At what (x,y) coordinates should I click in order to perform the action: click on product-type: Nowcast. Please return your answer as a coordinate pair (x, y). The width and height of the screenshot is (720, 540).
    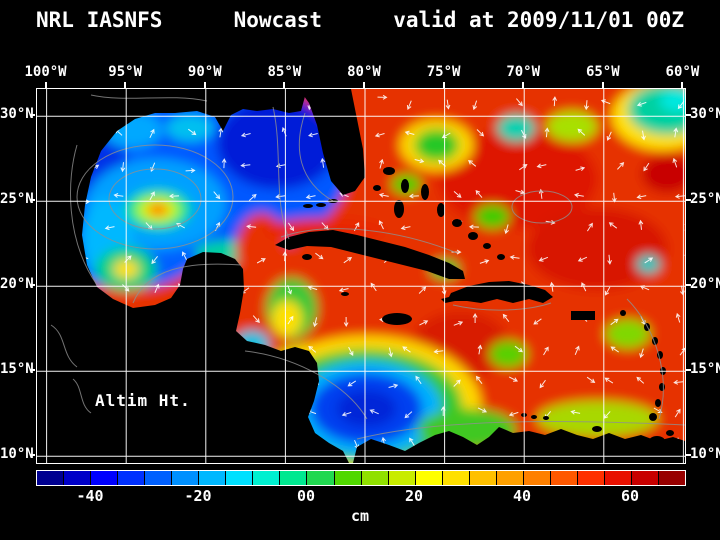
    Looking at the image, I should click on (278, 20).